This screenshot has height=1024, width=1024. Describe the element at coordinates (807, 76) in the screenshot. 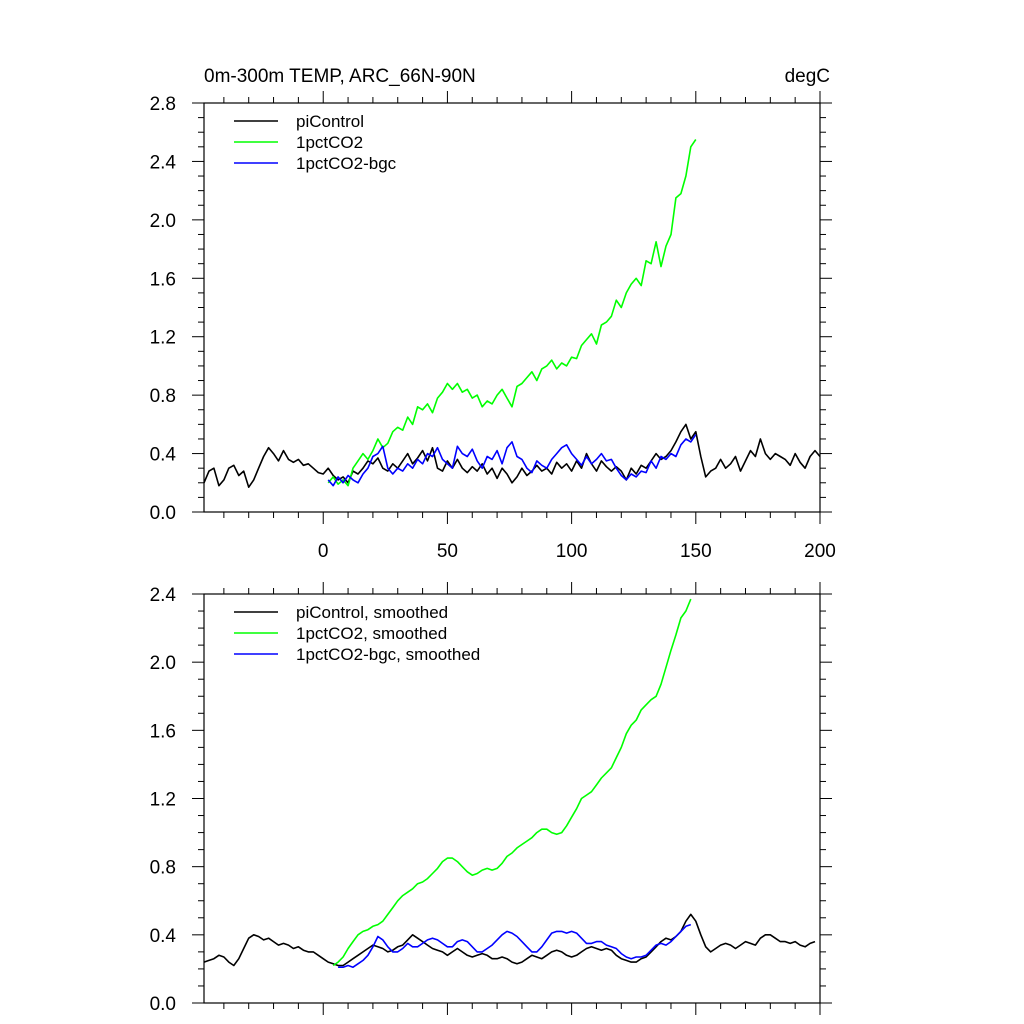

I see `top-panel-title-right: degC` at that location.